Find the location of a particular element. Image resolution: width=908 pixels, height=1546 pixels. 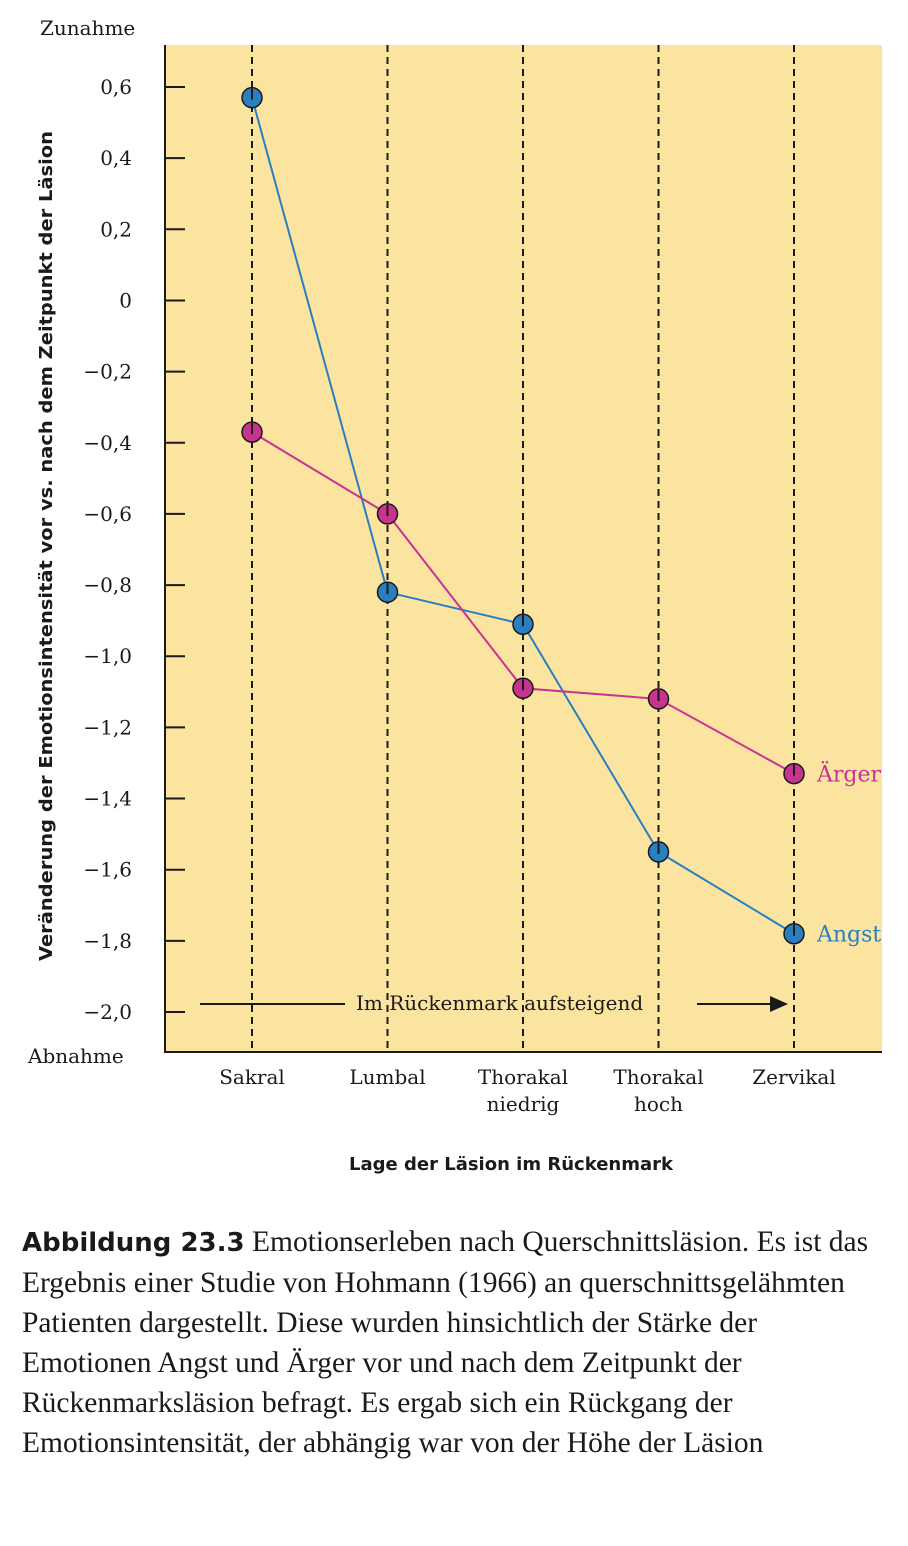

y-tick-label: 0,2 is located at coordinates (116, 229).